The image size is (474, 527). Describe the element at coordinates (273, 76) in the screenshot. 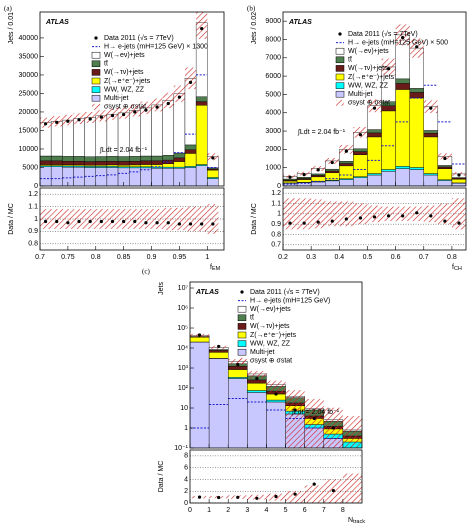

I see `y-tick-label: 6000` at that location.